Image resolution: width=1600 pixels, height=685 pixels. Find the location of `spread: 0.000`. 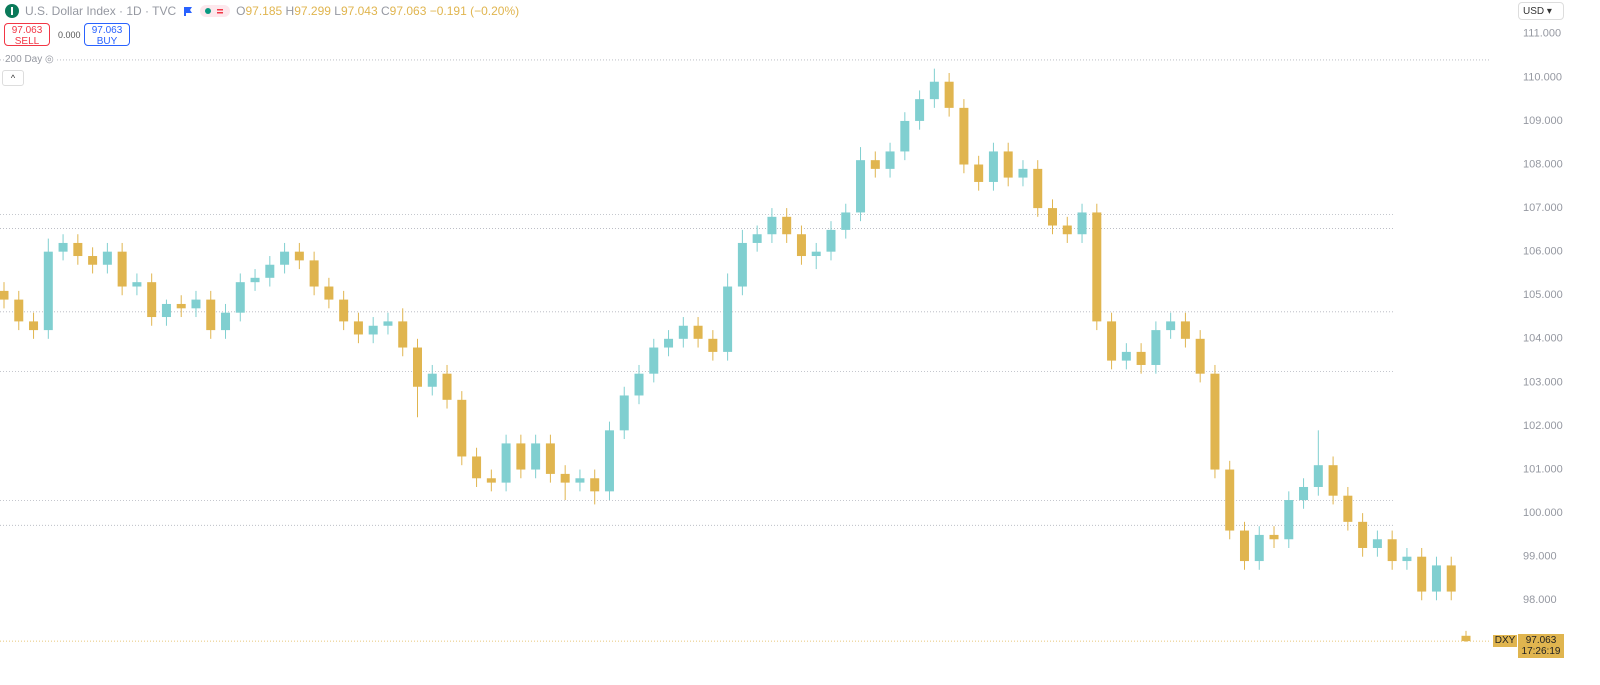

spread: 0.000 is located at coordinates (69, 35).